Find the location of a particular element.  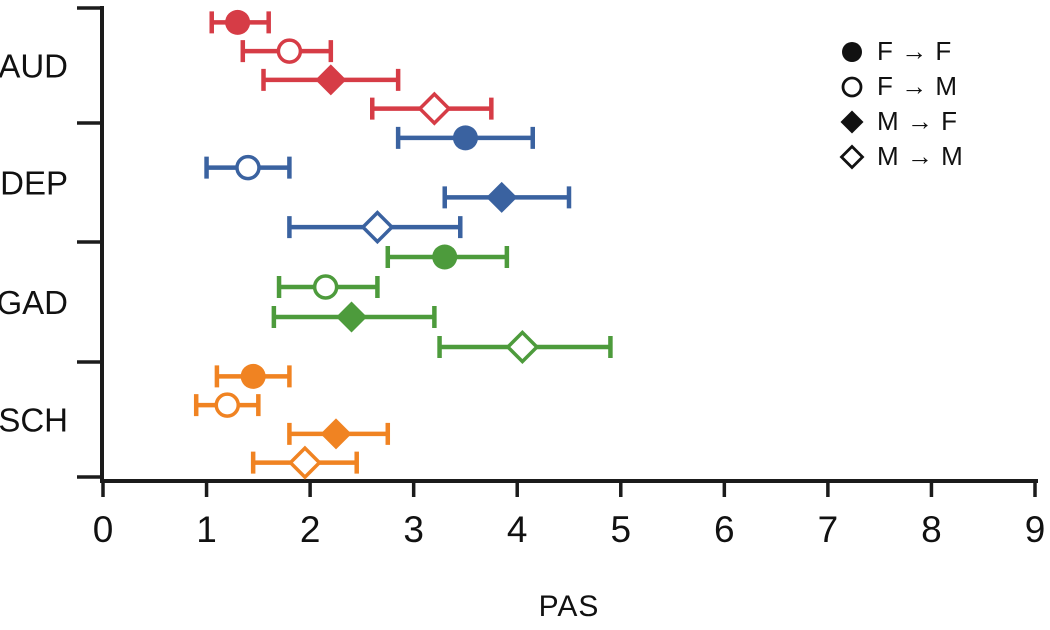

x-tick-label: 9 is located at coordinates (1035, 529).